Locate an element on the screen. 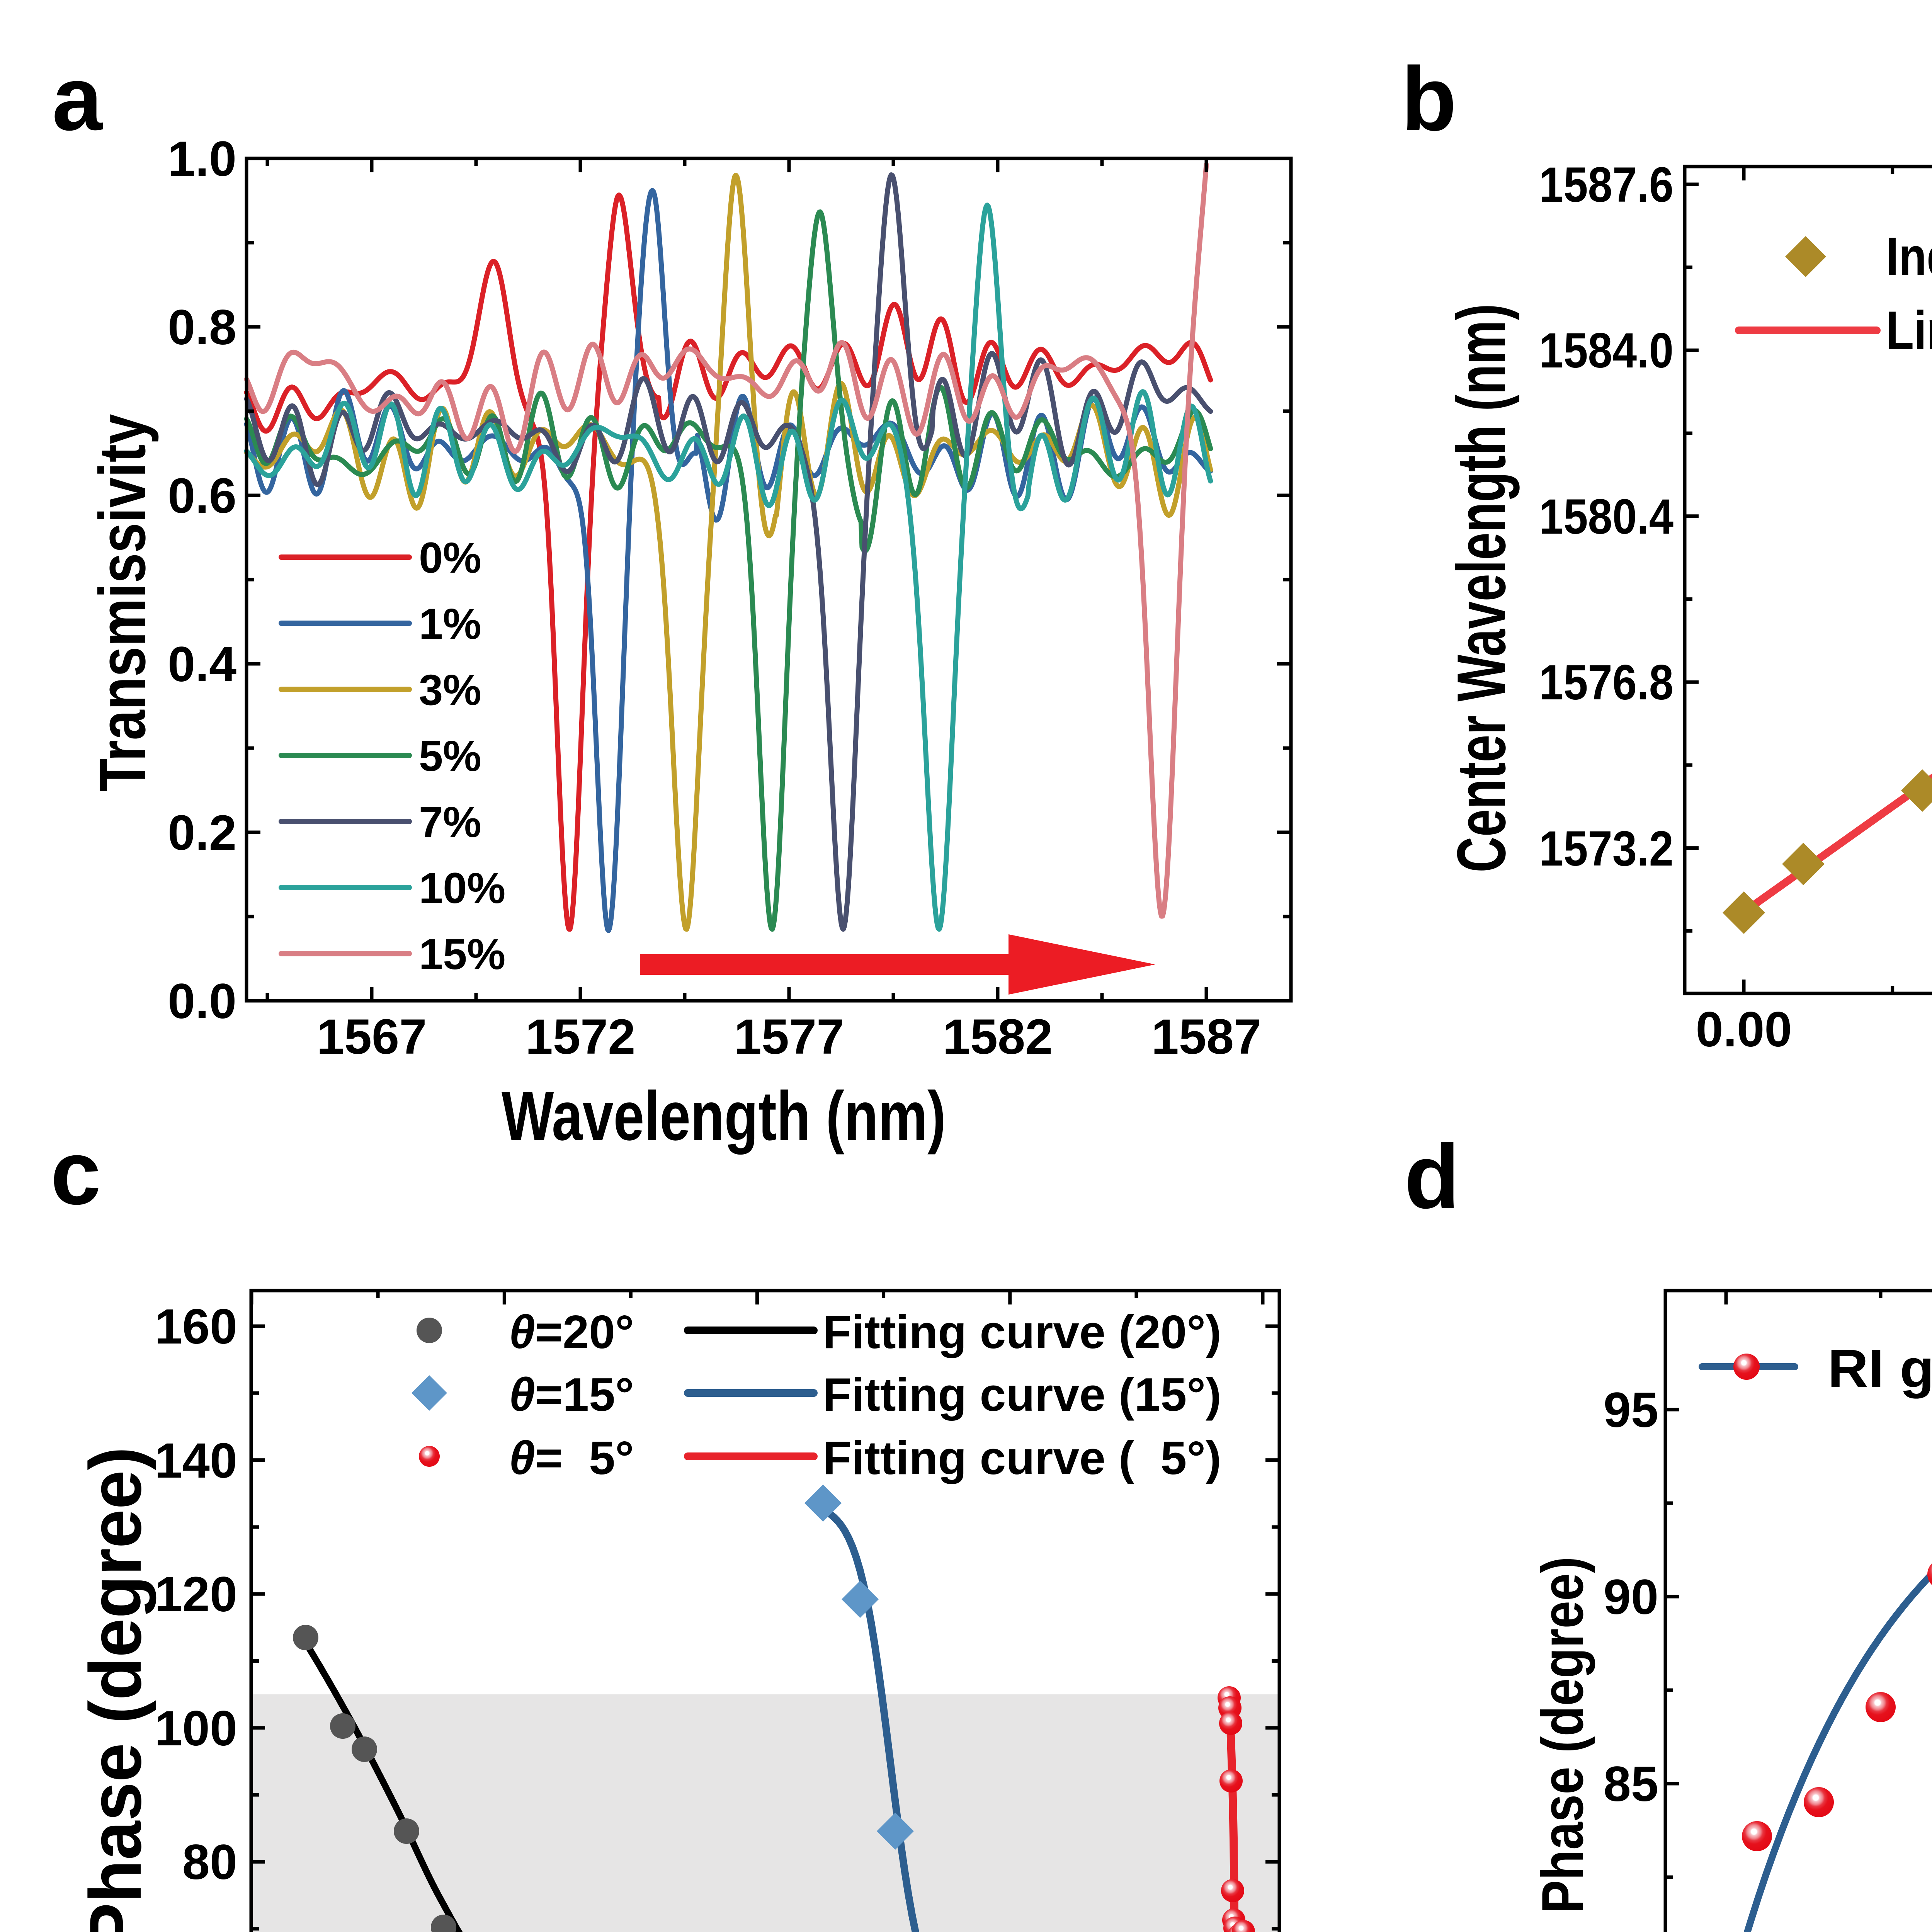 Image resolution: width=1932 pixels, height=1932 pixels. svg-text: 1582 is located at coordinates (998, 1037).